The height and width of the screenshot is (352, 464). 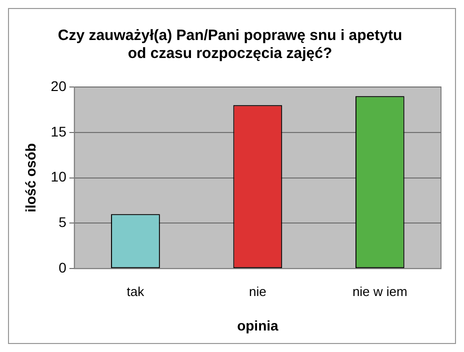 What do you see at coordinates (30, 177) in the screenshot?
I see `y-axis-title: ilość osób` at bounding box center [30, 177].